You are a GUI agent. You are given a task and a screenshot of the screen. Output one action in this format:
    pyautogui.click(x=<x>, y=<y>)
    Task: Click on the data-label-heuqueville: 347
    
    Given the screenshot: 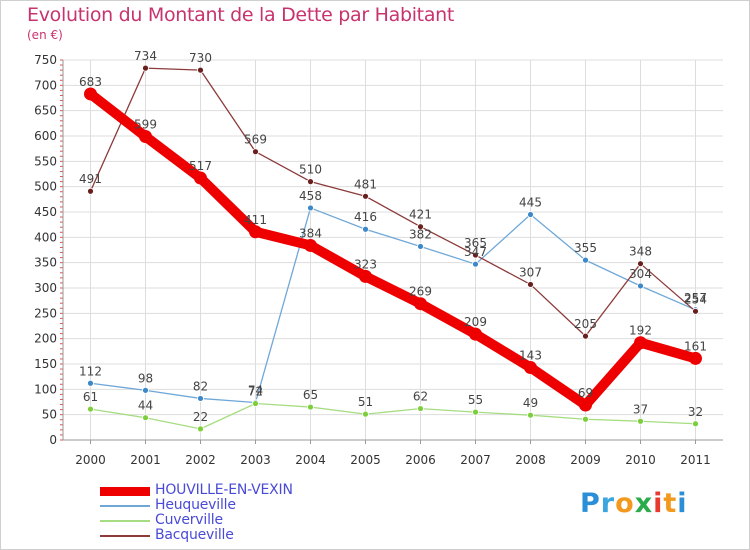 What is the action you would take?
    pyautogui.click(x=475, y=252)
    